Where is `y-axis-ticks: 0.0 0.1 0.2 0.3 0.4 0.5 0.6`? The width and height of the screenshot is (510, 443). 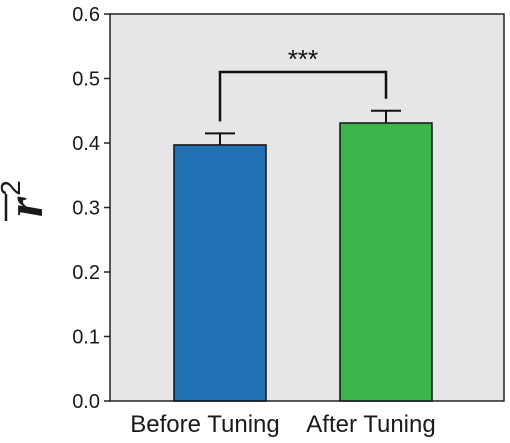
y-axis-ticks: 0.0 0.1 0.2 0.3 0.4 0.5 0.6 is located at coordinates (91, 208).